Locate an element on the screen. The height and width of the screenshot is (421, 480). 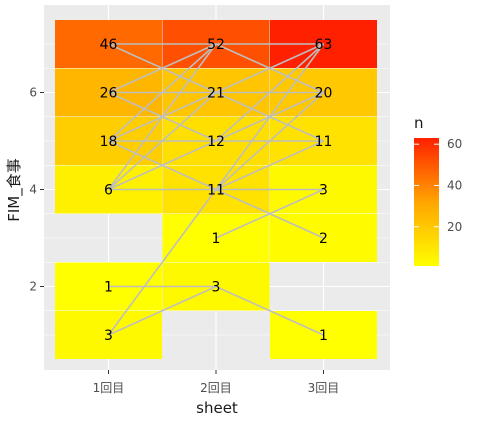
cell-value-label: 26 is located at coordinates (109, 94).